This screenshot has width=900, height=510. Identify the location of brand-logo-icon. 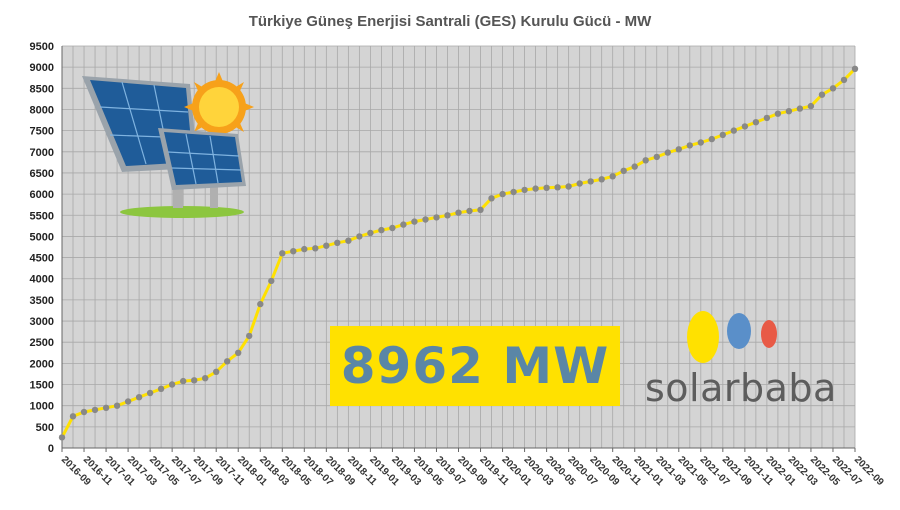
(732, 337).